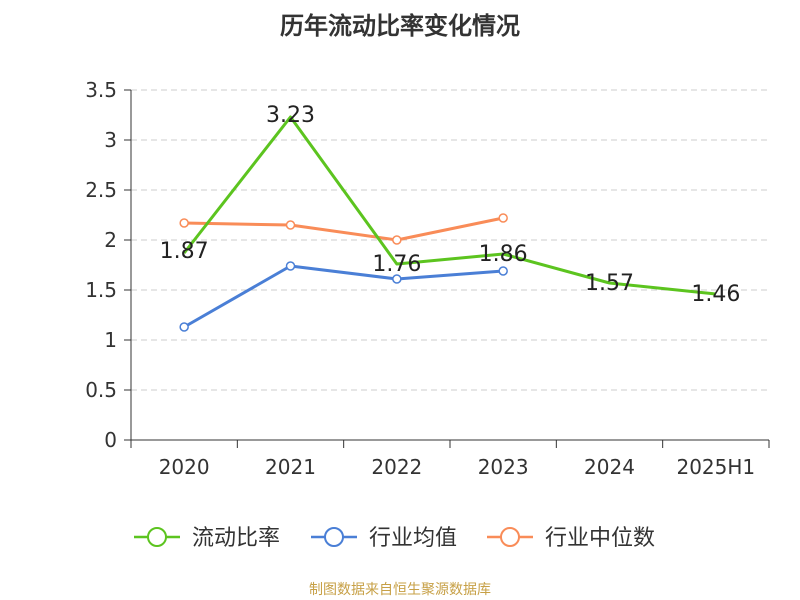  I want to click on source-note: 制图数据来自恒生聚源数据库, so click(400, 590).